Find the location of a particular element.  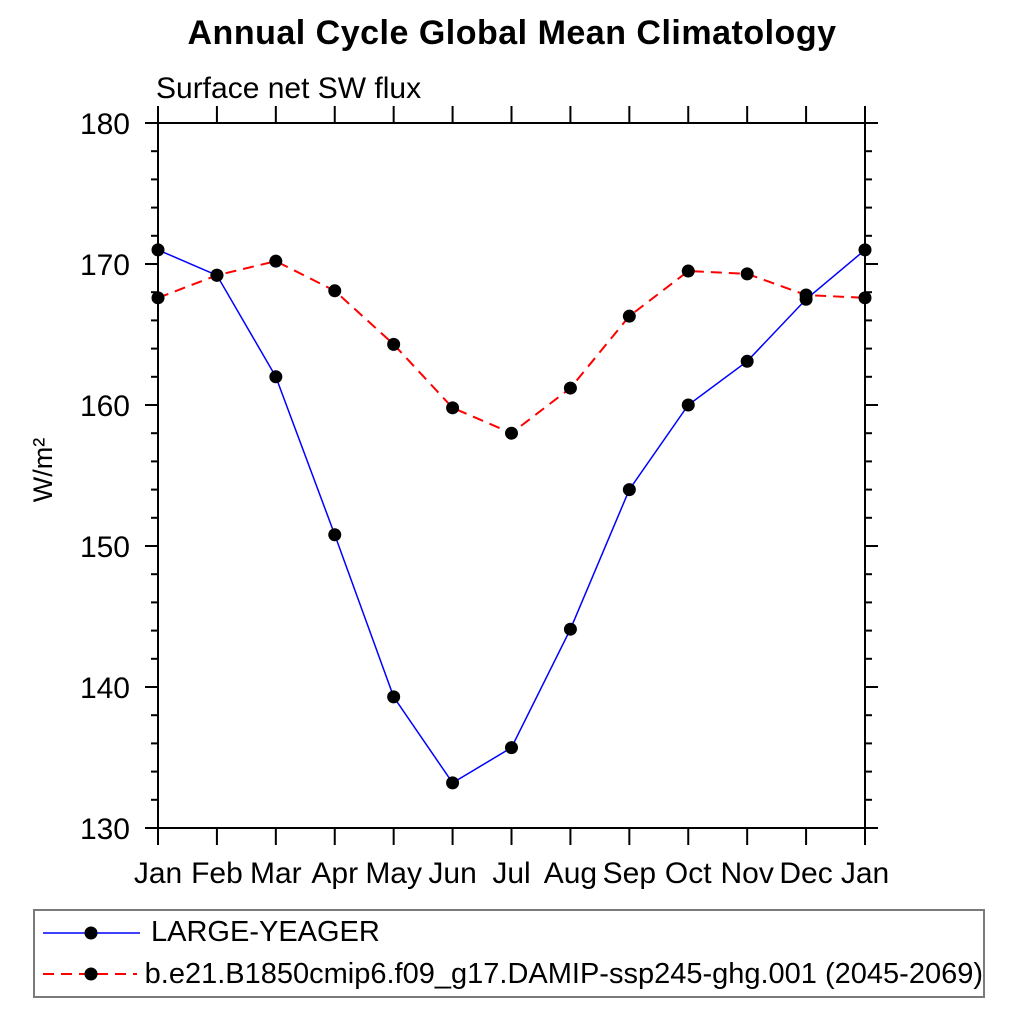

chart-title: Annual Cycle Global Mean Climatology is located at coordinates (512, 33).